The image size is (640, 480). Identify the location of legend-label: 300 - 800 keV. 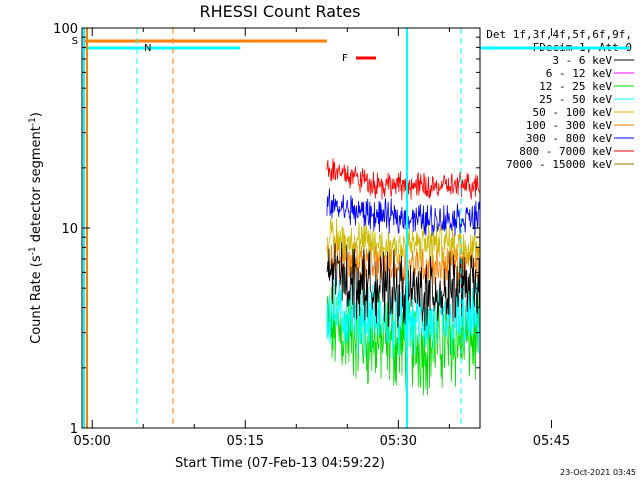
(569, 138).